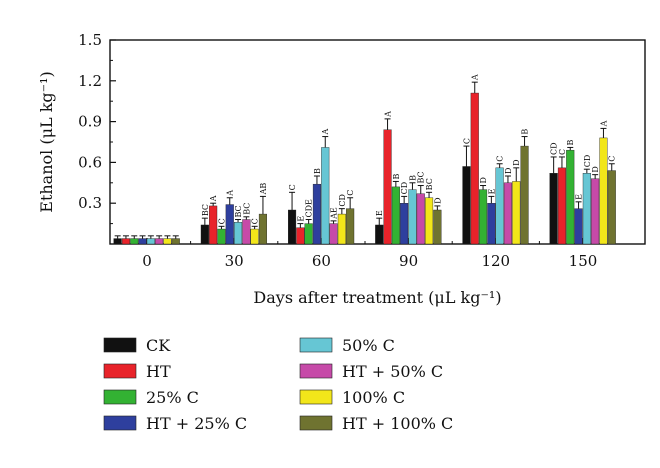 The width and height of the screenshot is (660, 468). Describe the element at coordinates (234, 261) in the screenshot. I see `x-tick-label: 30` at that location.